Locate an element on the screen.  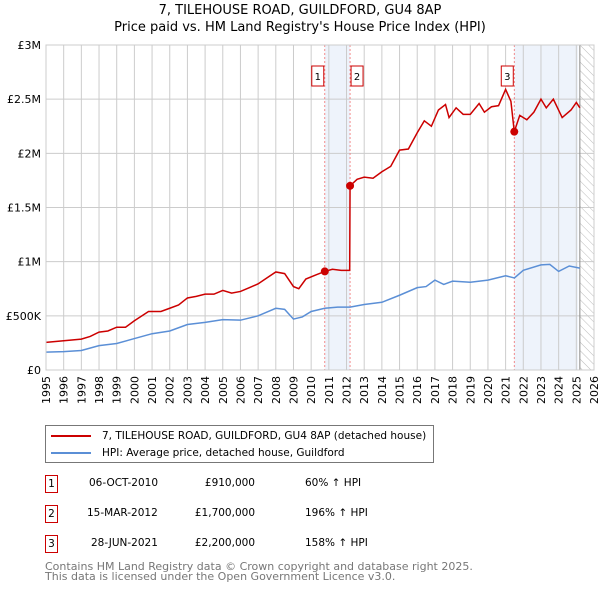
x-tick-label: 2013 is located at coordinates (364, 390).